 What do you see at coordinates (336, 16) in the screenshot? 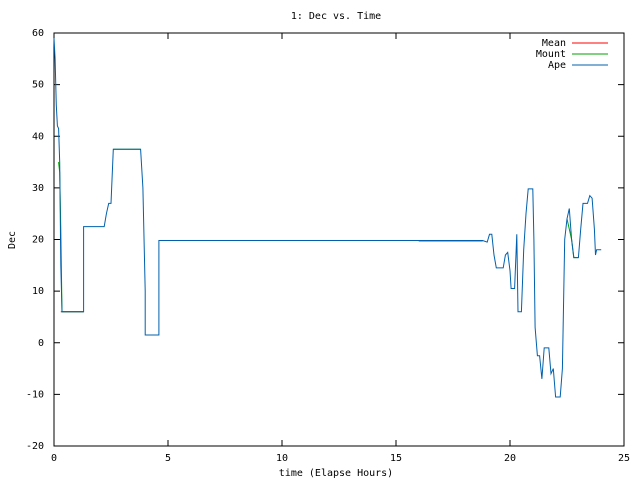
I see `chart-title: 1: Dec vs. Time` at bounding box center [336, 16].